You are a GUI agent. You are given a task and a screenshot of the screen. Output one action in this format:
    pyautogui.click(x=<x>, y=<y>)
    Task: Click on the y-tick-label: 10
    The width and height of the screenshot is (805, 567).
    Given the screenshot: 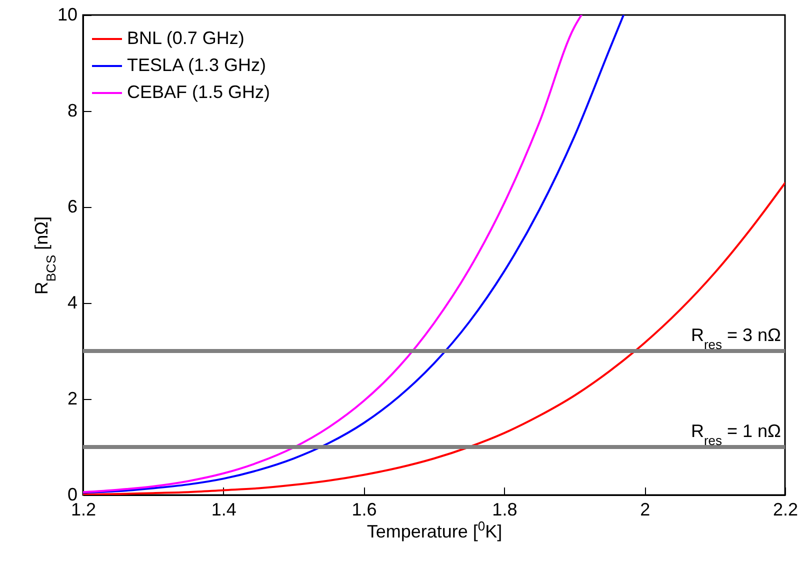 What is the action you would take?
    pyautogui.click(x=67, y=14)
    